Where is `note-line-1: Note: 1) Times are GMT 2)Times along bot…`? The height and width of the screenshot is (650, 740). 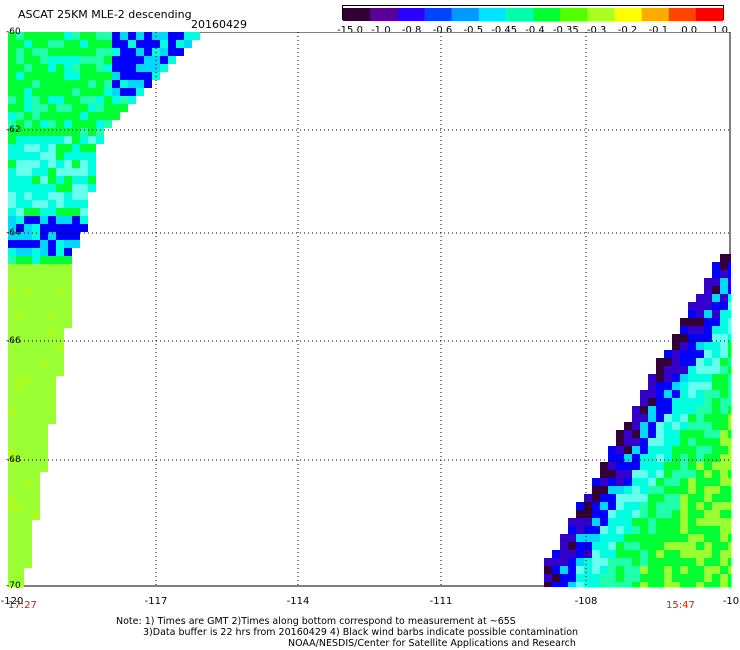 note-line-1: Note: 1) Times are GMT 2)Times along bot… is located at coordinates (316, 621).